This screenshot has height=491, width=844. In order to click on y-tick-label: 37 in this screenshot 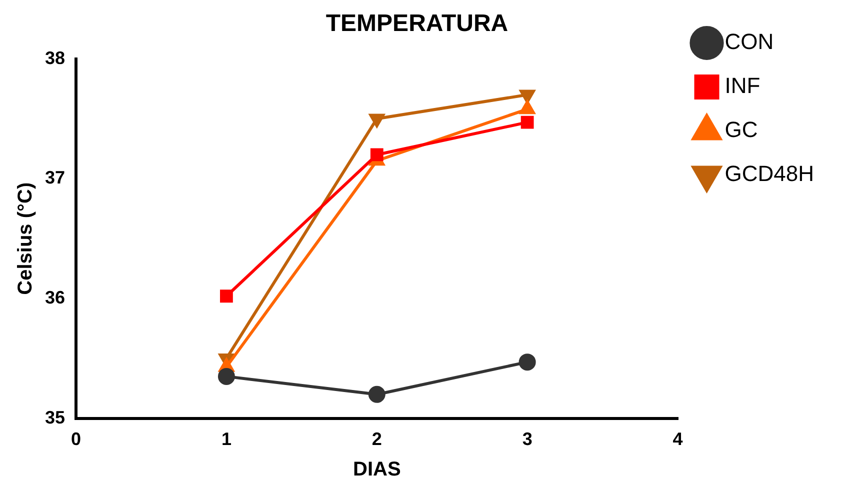, I will do `click(55, 178)`.